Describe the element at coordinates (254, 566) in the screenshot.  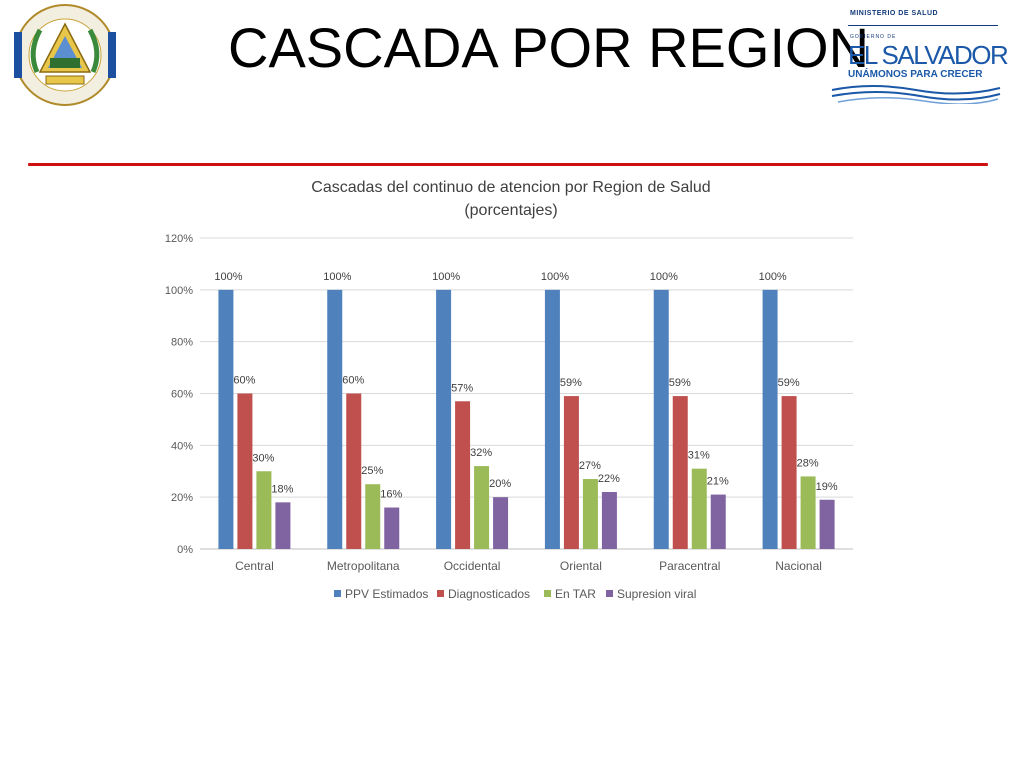
I see `x-category-label: Central` at that location.